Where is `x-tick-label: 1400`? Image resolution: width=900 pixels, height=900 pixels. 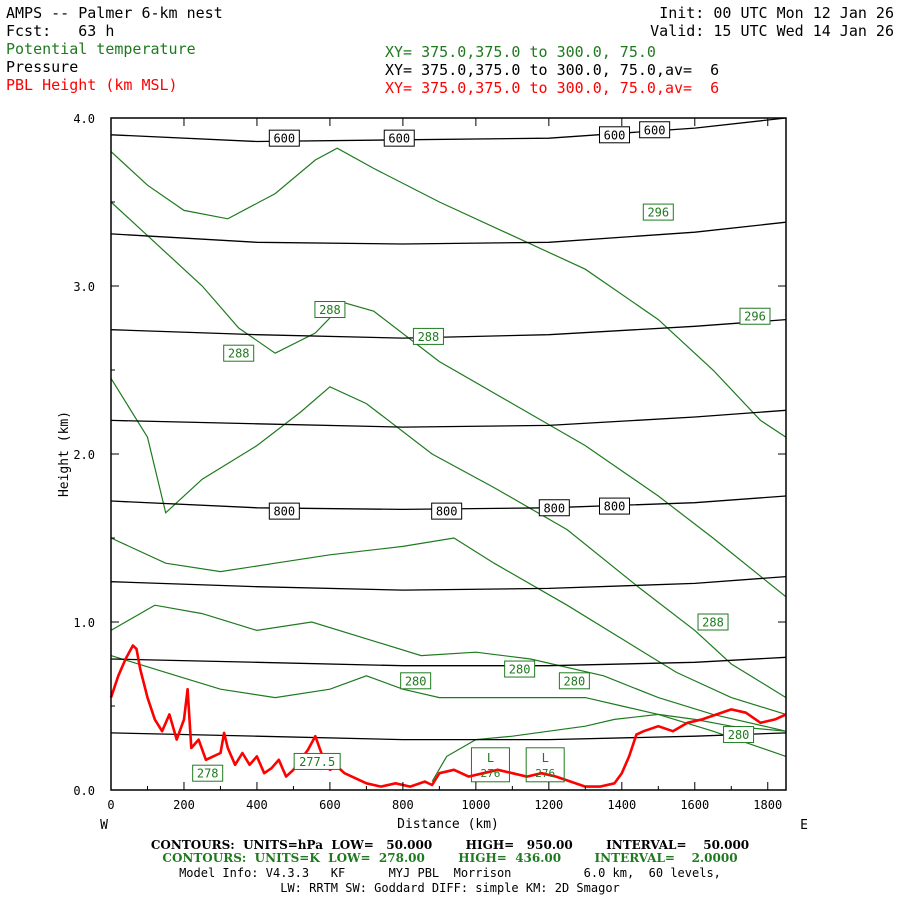 x-tick-label: 1400 is located at coordinates (621, 805).